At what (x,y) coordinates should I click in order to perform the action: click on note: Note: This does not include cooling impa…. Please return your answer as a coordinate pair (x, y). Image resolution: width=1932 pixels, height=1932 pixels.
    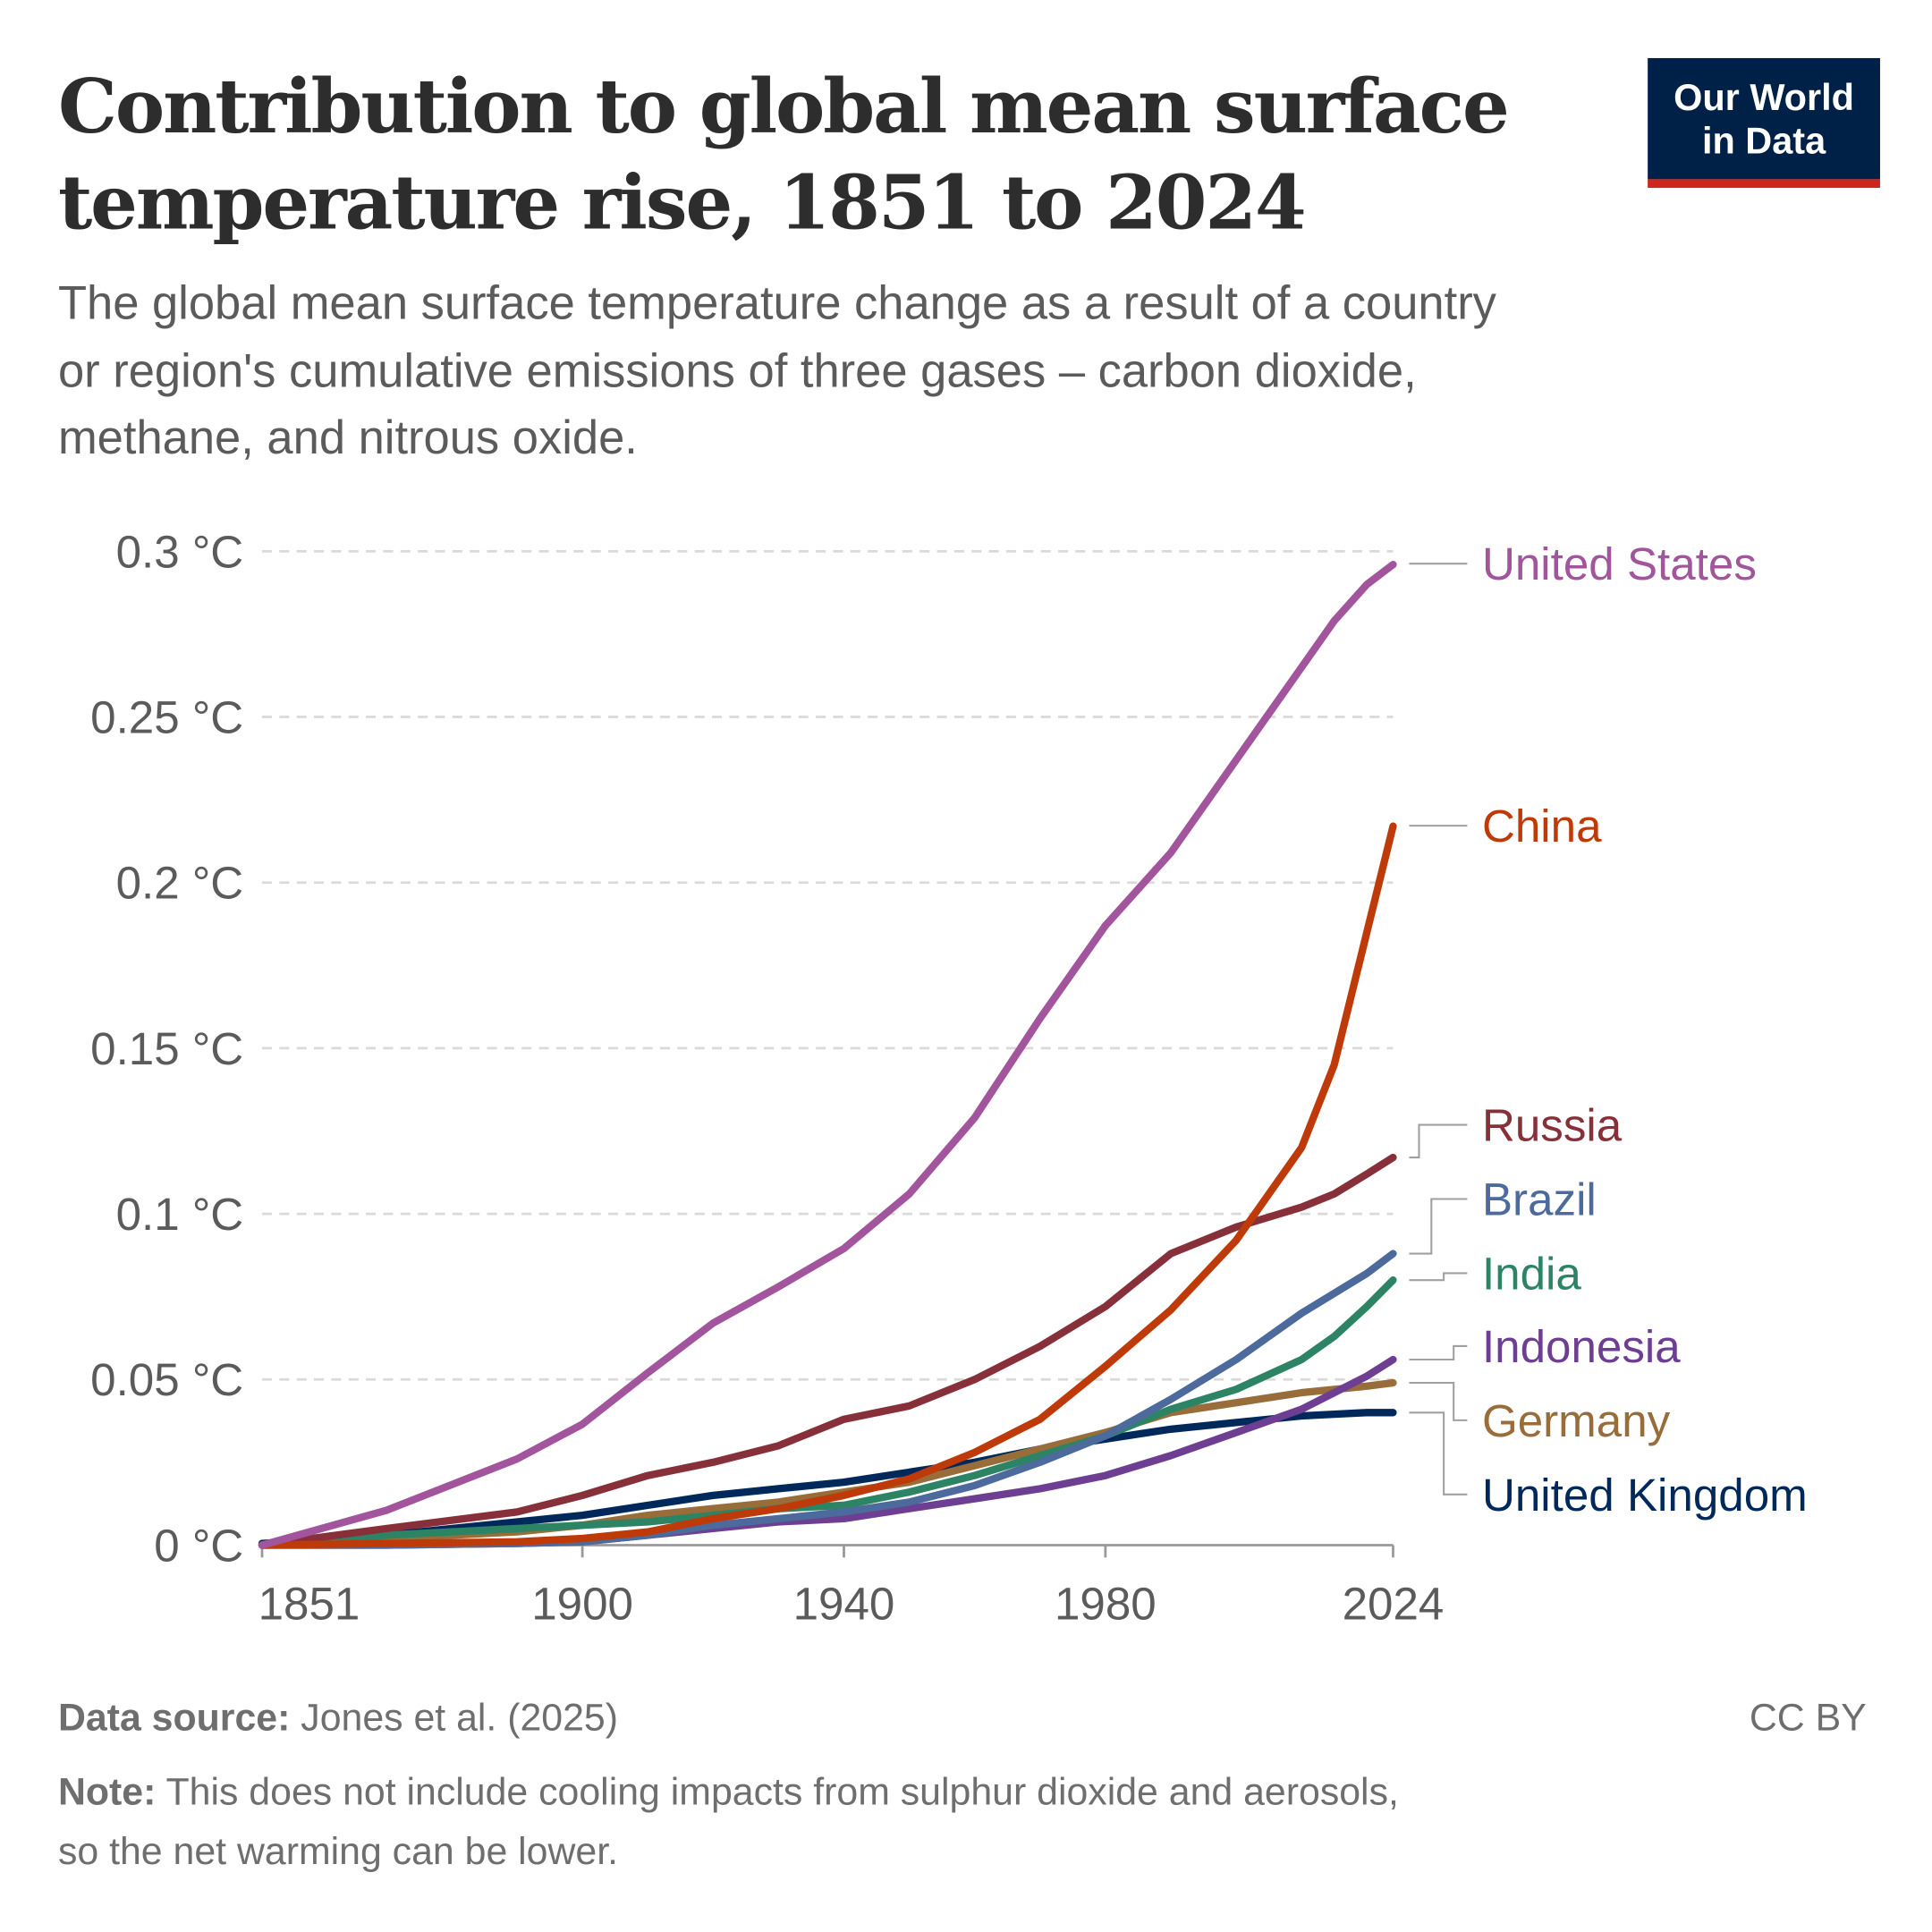
    Looking at the image, I should click on (728, 1792).